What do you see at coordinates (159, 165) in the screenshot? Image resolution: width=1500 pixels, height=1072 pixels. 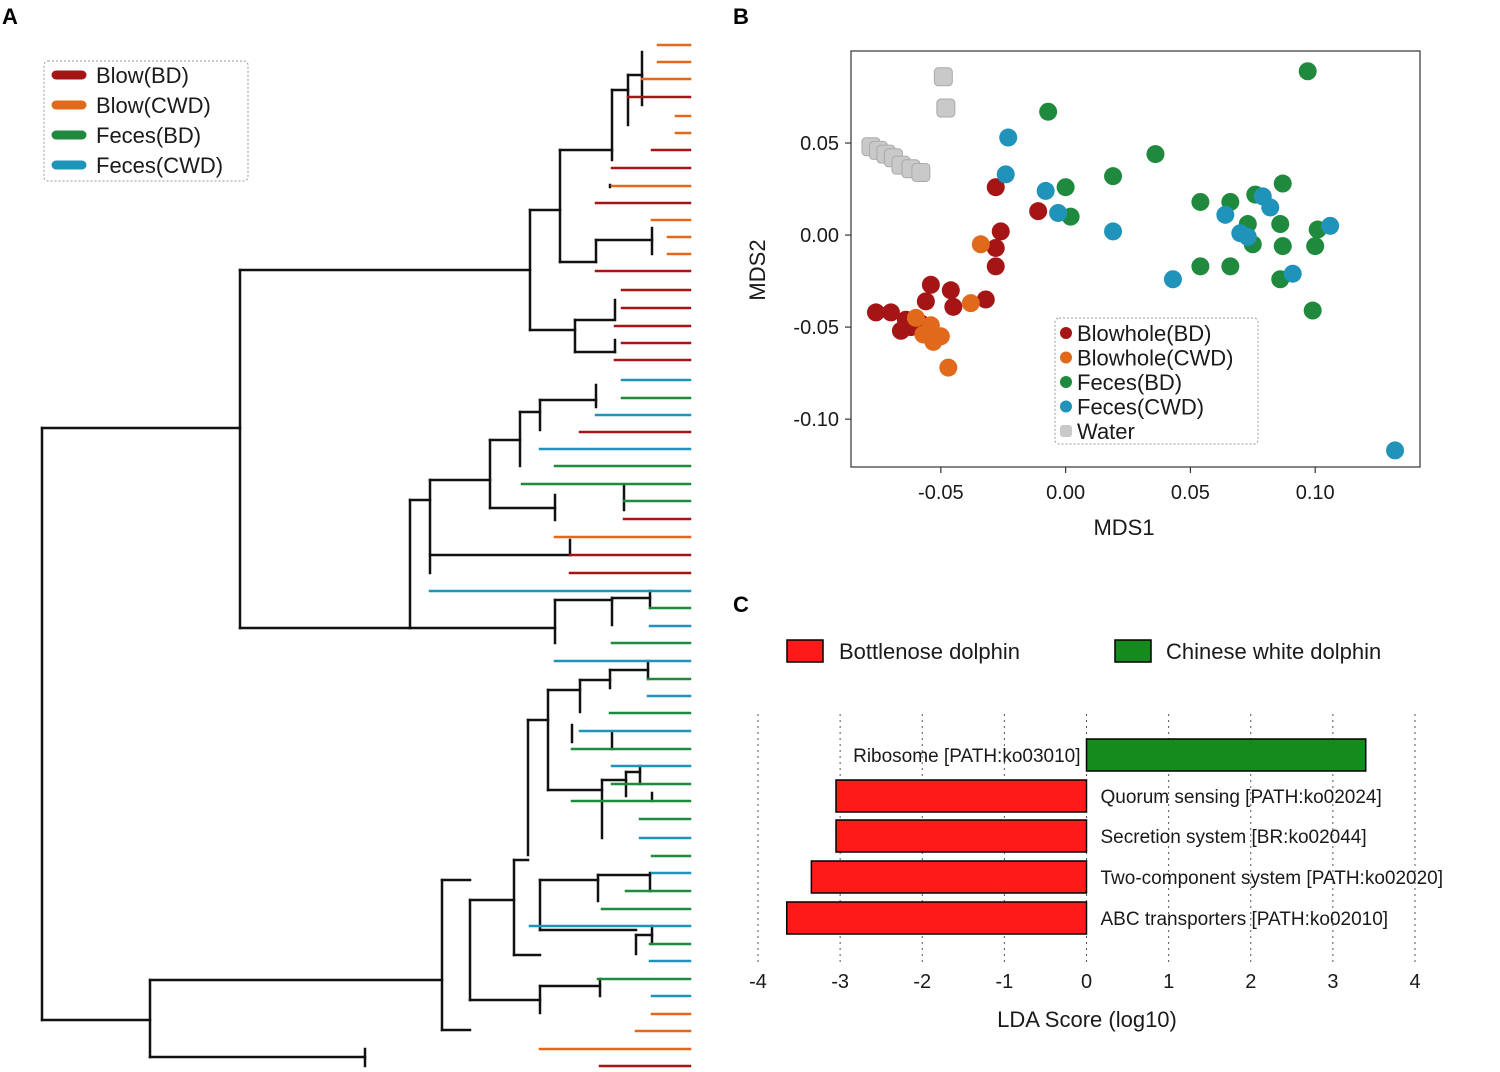 I see `legend-label-feces-cwd: Feces(CWD)` at bounding box center [159, 165].